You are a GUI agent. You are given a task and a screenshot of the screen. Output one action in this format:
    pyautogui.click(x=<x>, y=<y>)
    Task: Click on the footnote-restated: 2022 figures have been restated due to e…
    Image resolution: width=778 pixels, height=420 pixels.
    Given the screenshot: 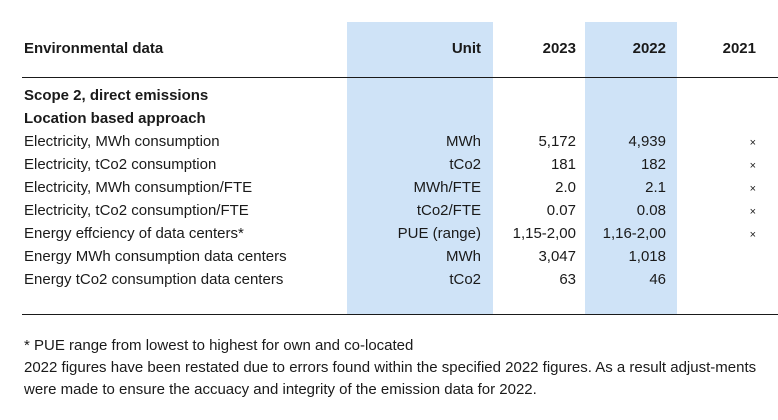 What is the action you would take?
    pyautogui.click(x=390, y=378)
    